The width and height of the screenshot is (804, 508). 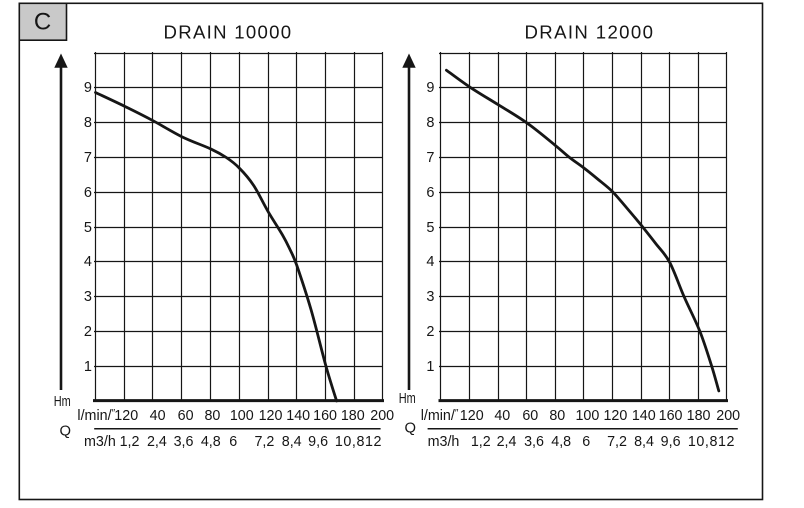 What do you see at coordinates (42, 22) in the screenshot?
I see `svg-text: C` at bounding box center [42, 22].